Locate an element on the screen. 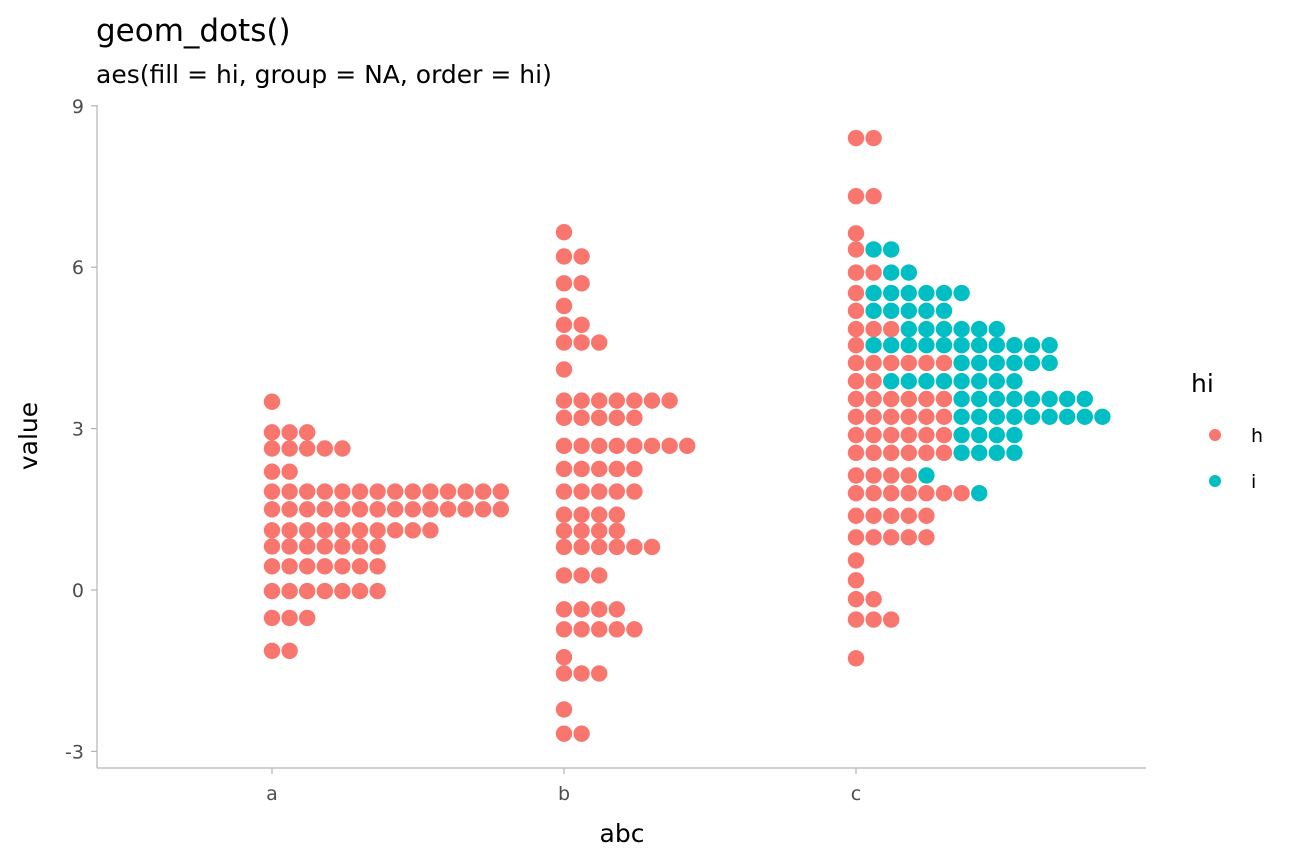 This screenshot has width=1296, height=864. y-axis-title: value is located at coordinates (28, 436).